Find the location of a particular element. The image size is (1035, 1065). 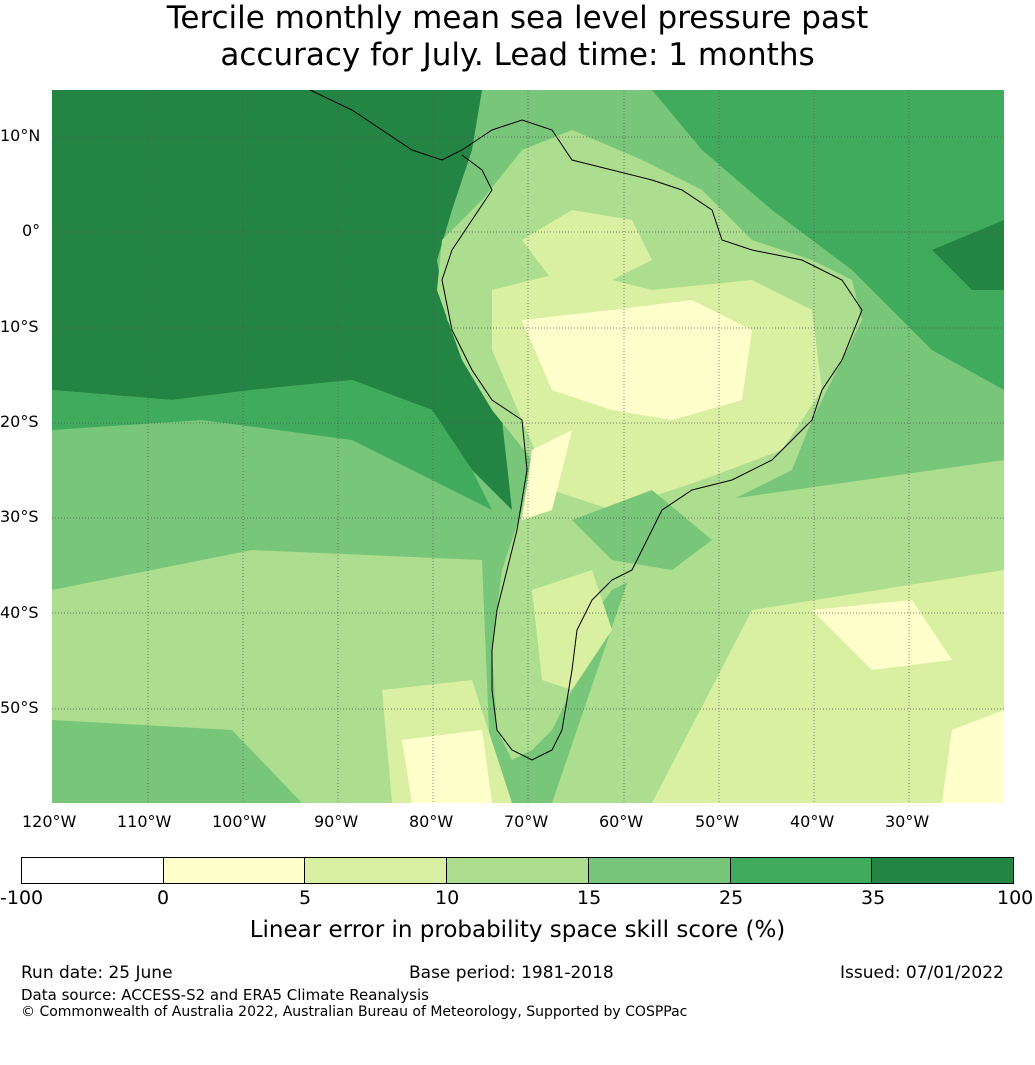

base-period: Base period: 1981-2018 is located at coordinates (511, 973).